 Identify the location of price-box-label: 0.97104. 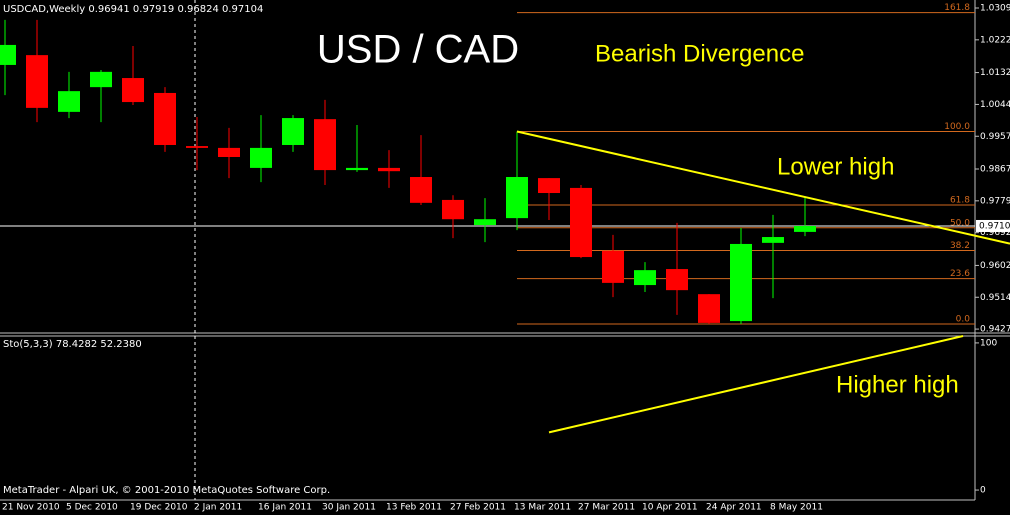
(994, 226).